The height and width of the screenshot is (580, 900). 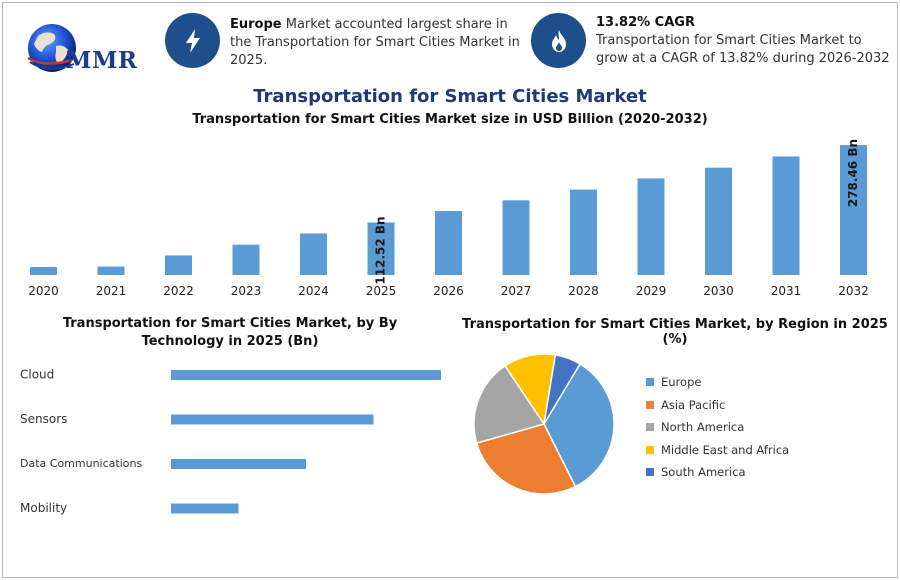 What do you see at coordinates (786, 291) in the screenshot?
I see `x-tick-2031: 2031` at bounding box center [786, 291].